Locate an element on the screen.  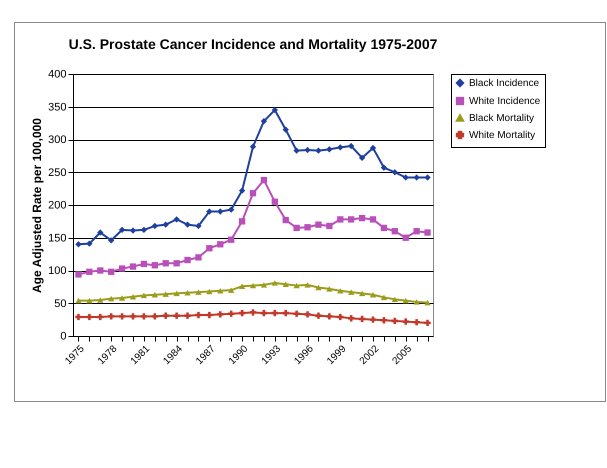
y-tick-label: 200 is located at coordinates (57, 206).